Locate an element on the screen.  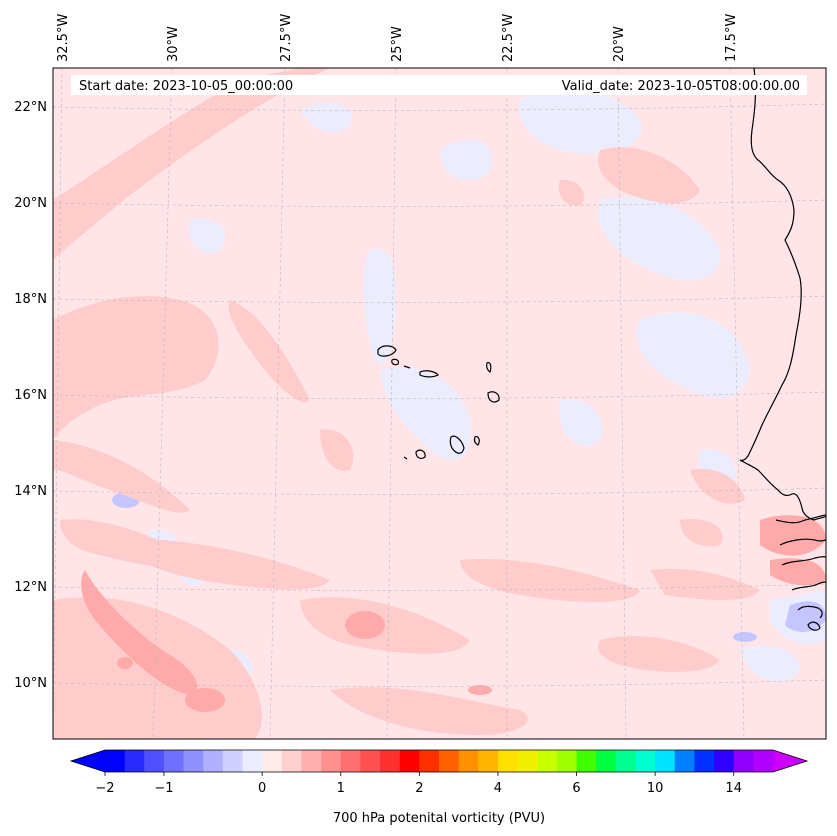
colorbar-tick-label: 4 is located at coordinates (498, 788).